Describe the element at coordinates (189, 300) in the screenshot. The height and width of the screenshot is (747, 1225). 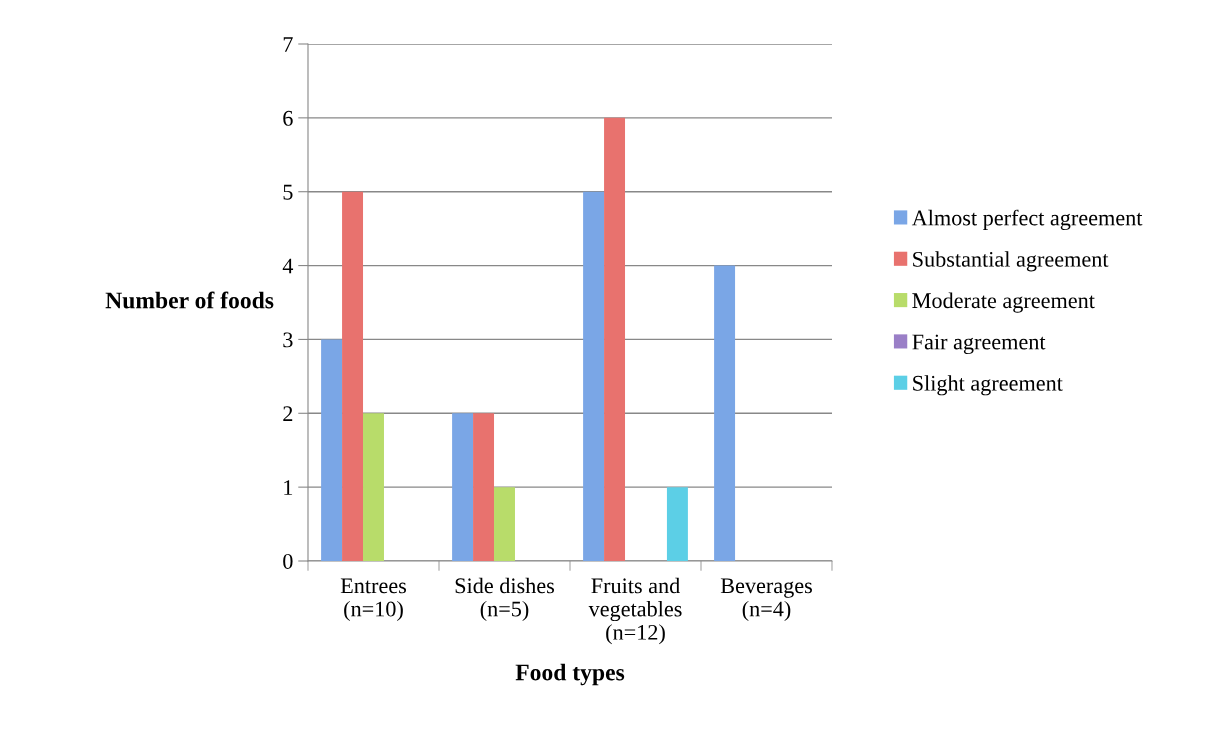
I see `y-axis-title: Number of foods` at that location.